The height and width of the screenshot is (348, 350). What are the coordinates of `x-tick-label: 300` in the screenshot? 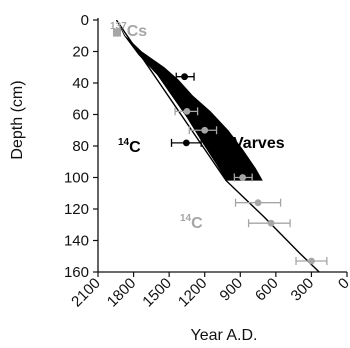 It's located at (303, 290).